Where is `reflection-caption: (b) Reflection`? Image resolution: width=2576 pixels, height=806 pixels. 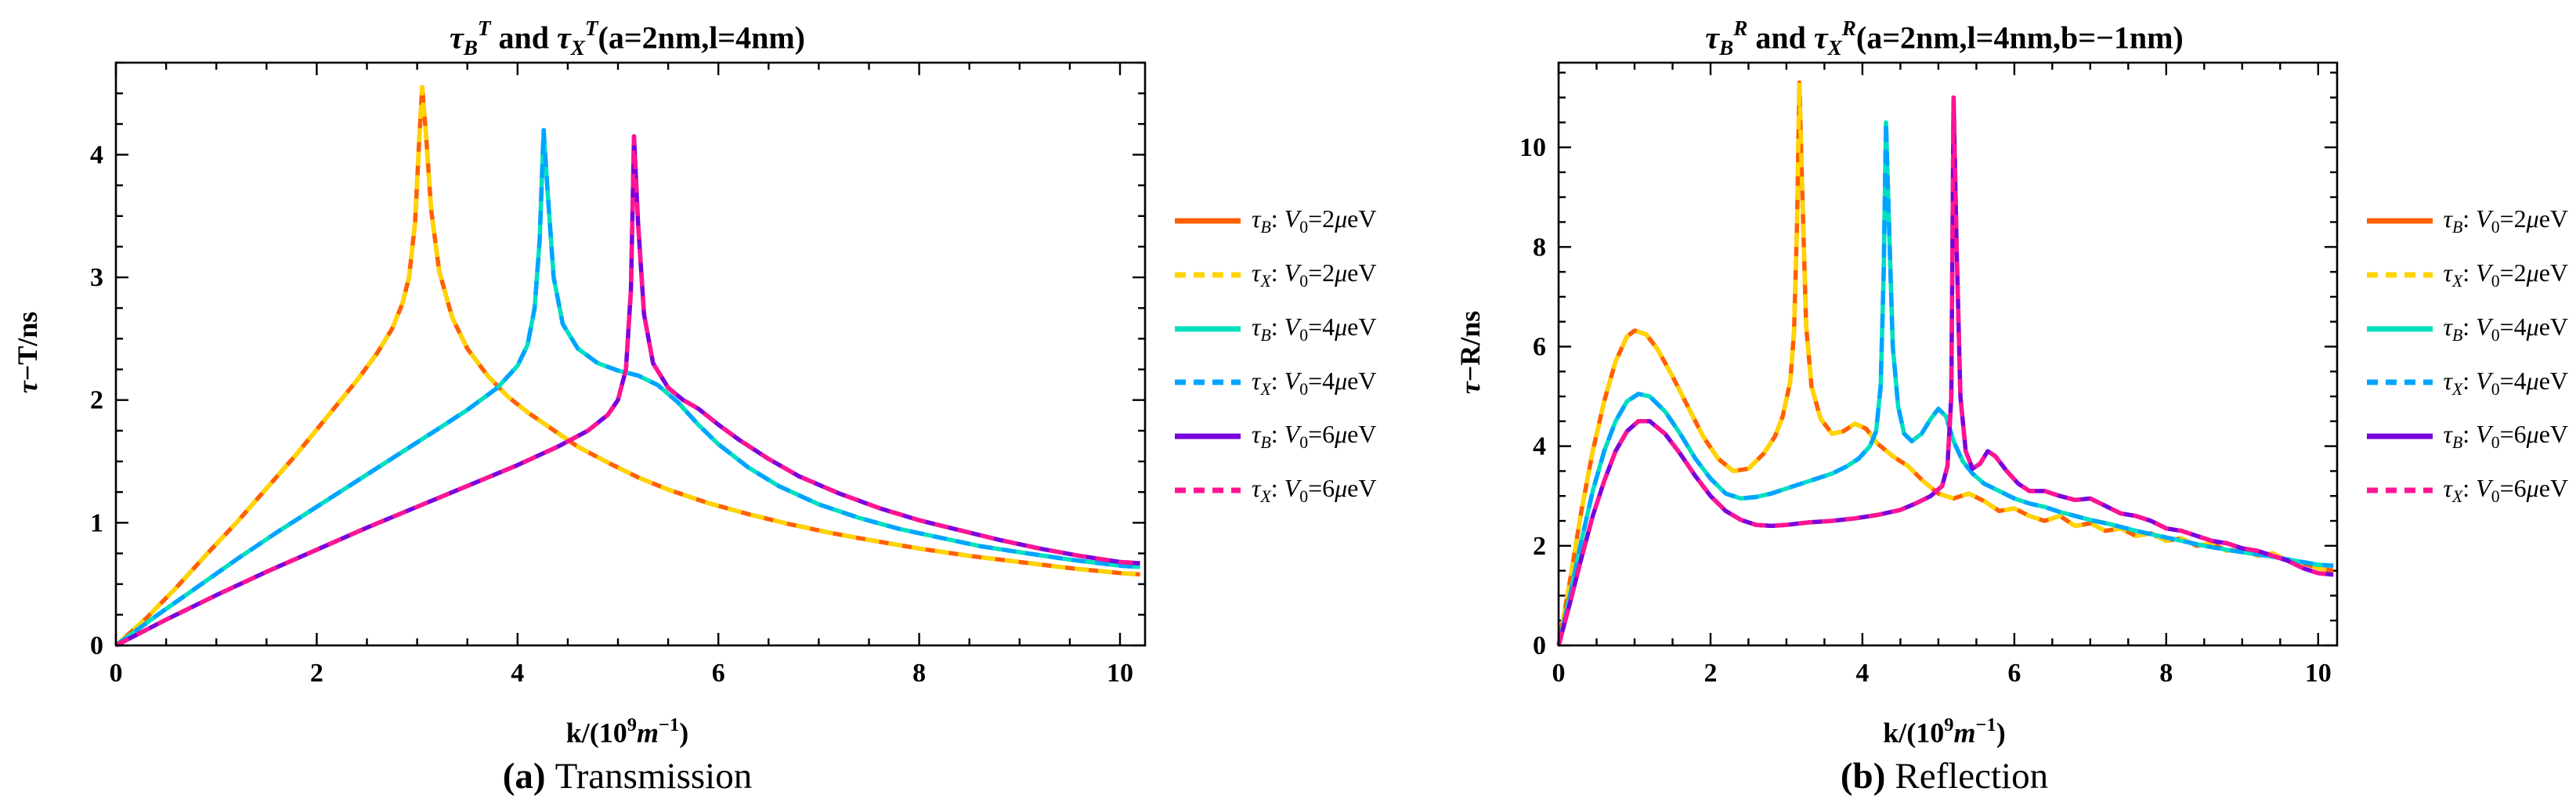
reflection-caption: (b) Reflection is located at coordinates (1901, 776).